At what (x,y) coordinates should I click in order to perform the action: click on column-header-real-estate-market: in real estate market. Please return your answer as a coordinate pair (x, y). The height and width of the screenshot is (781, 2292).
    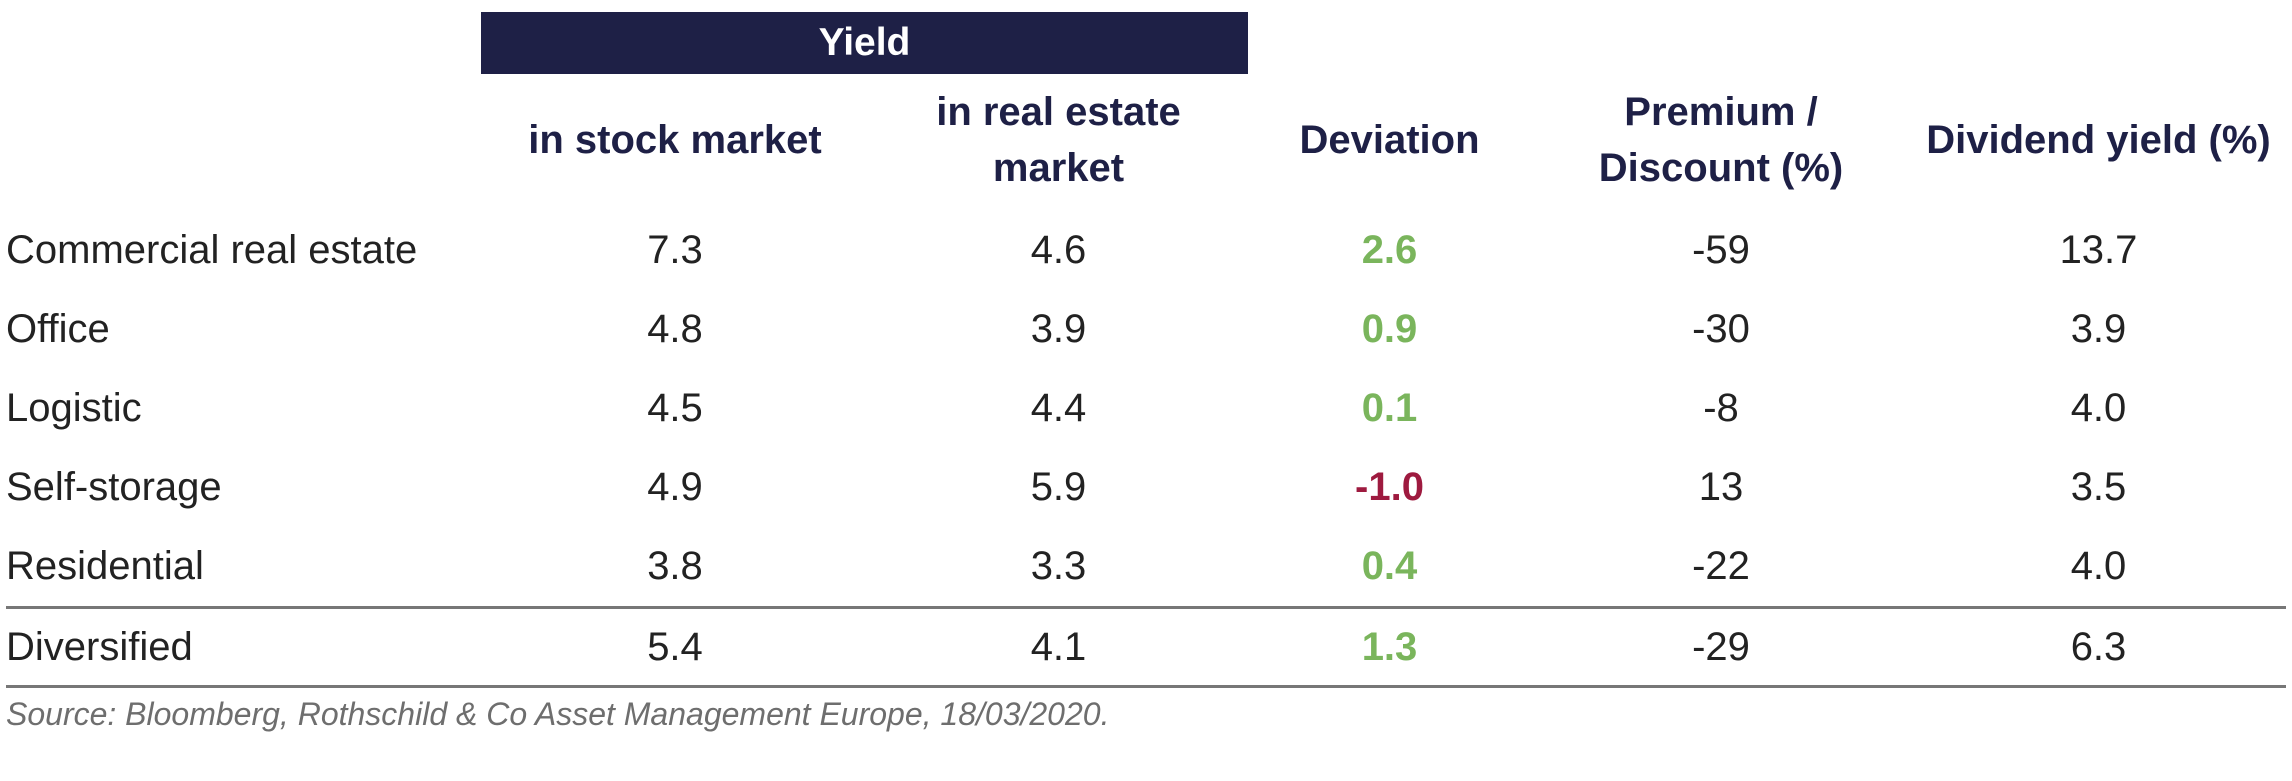
    Looking at the image, I should click on (1058, 139).